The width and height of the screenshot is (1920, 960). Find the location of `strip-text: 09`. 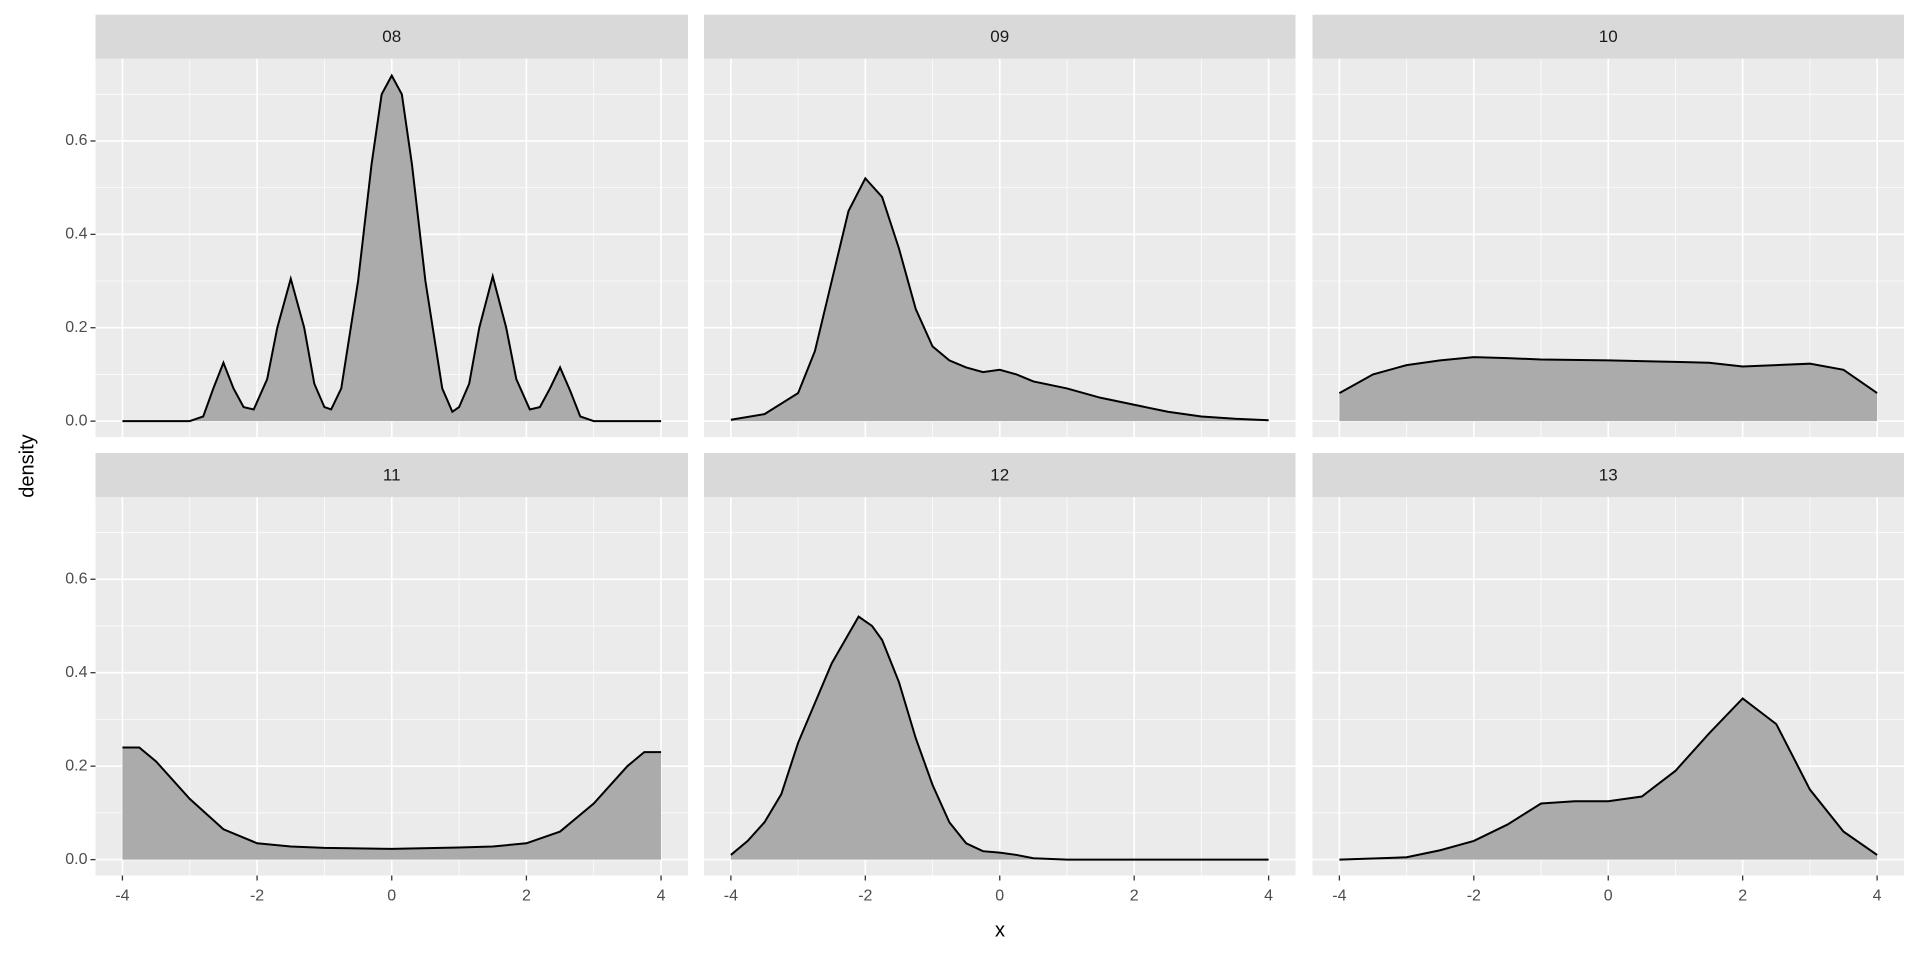

strip-text: 09 is located at coordinates (999, 36).